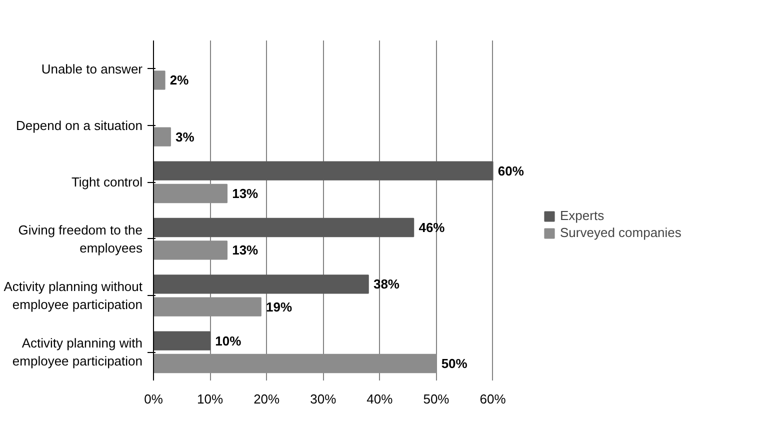 This screenshot has height=437, width=784. Describe the element at coordinates (323, 399) in the screenshot. I see `x-tick-label: 30%` at that location.